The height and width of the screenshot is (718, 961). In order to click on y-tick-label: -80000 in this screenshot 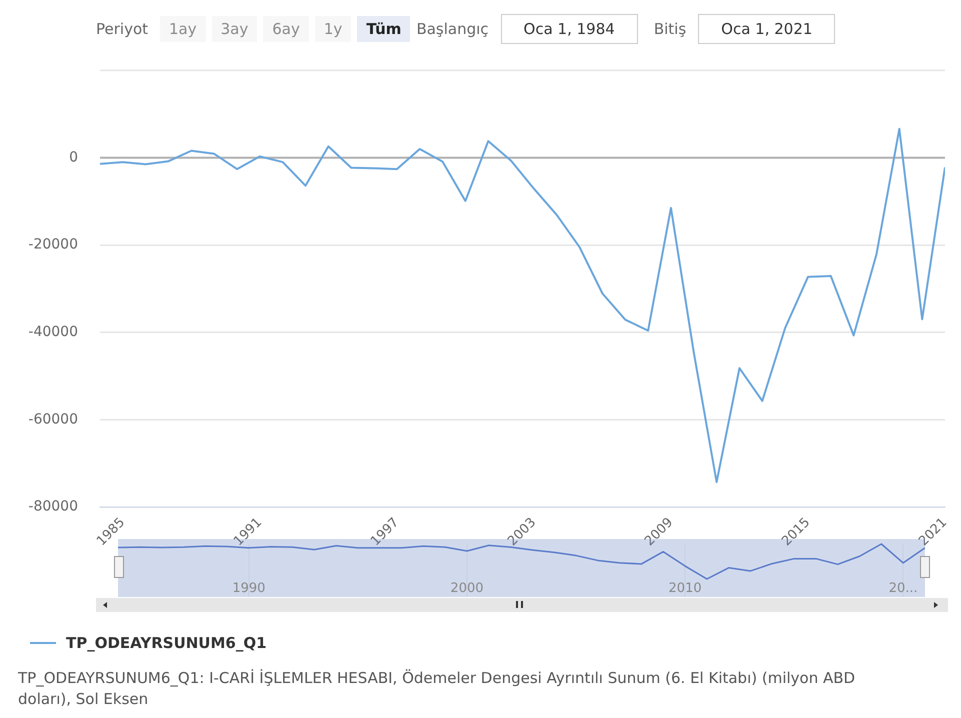, I will do `click(53, 506)`.